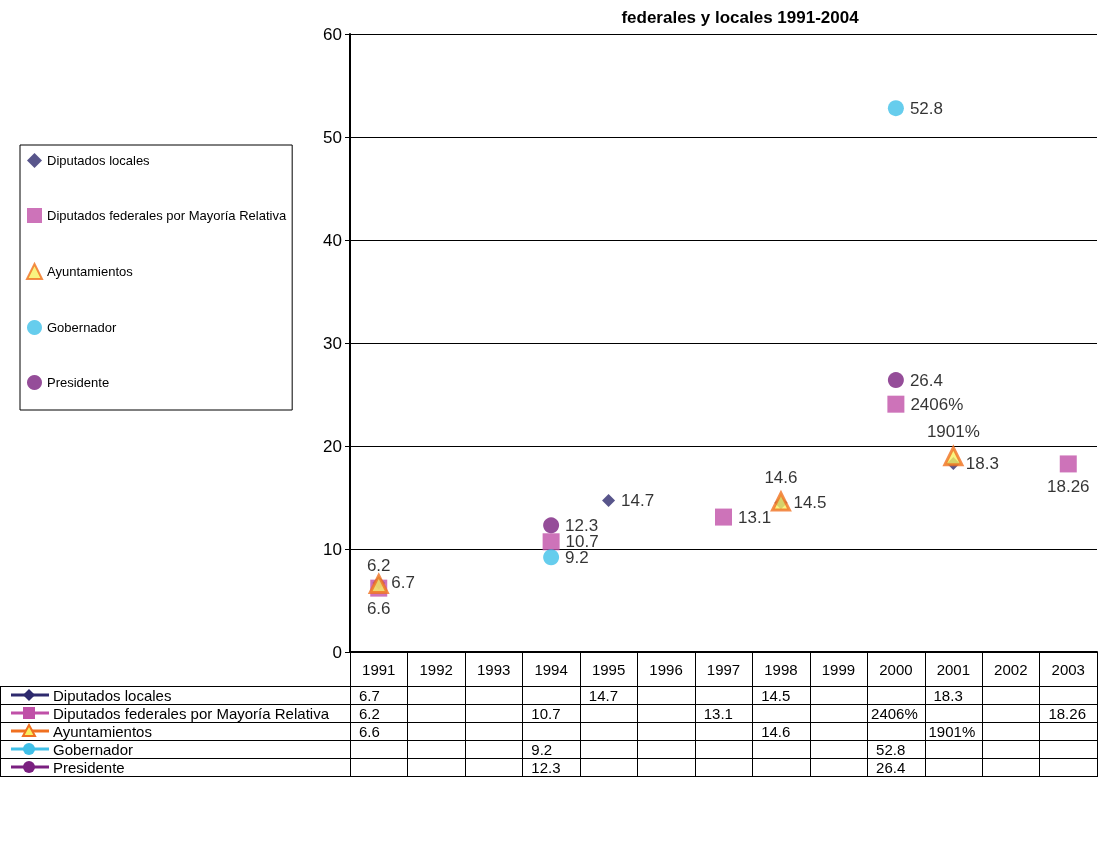 The width and height of the screenshot is (1119, 863). What do you see at coordinates (1068, 669) in the screenshot?
I see `x-tick-label: 2003` at bounding box center [1068, 669].